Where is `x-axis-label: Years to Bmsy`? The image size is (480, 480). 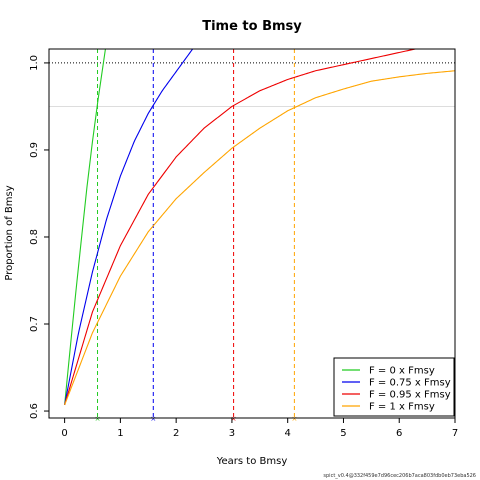 x-axis-label: Years to Bmsy is located at coordinates (252, 461).